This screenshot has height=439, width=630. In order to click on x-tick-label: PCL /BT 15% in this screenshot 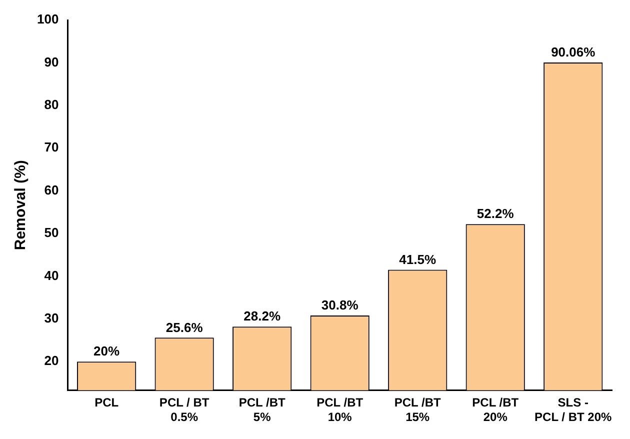, I will do `click(418, 410)`.